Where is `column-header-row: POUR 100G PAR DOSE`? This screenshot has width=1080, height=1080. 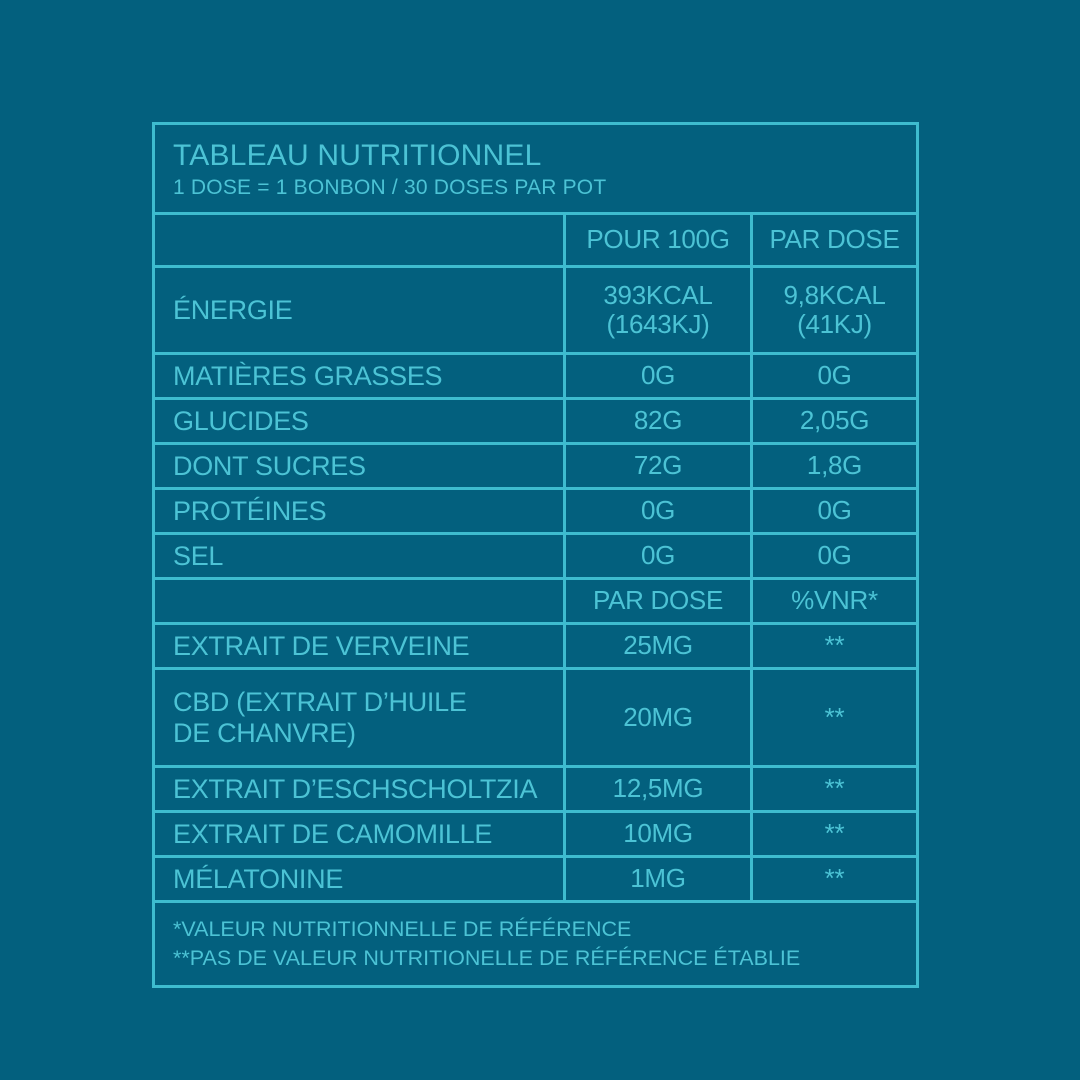
column-header-row: POUR 100G PAR DOSE is located at coordinates (535, 238).